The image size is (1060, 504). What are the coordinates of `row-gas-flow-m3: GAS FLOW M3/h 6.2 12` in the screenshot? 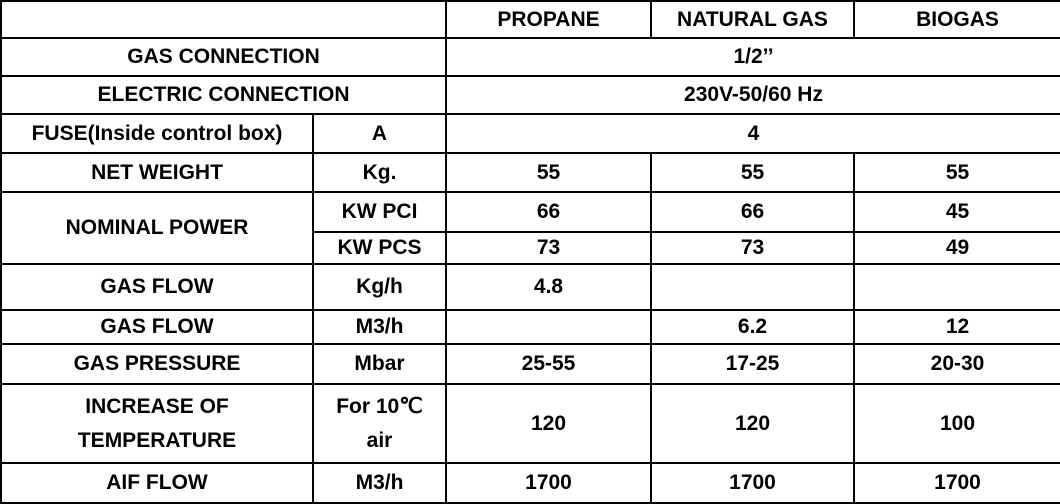 It's located at (530, 327).